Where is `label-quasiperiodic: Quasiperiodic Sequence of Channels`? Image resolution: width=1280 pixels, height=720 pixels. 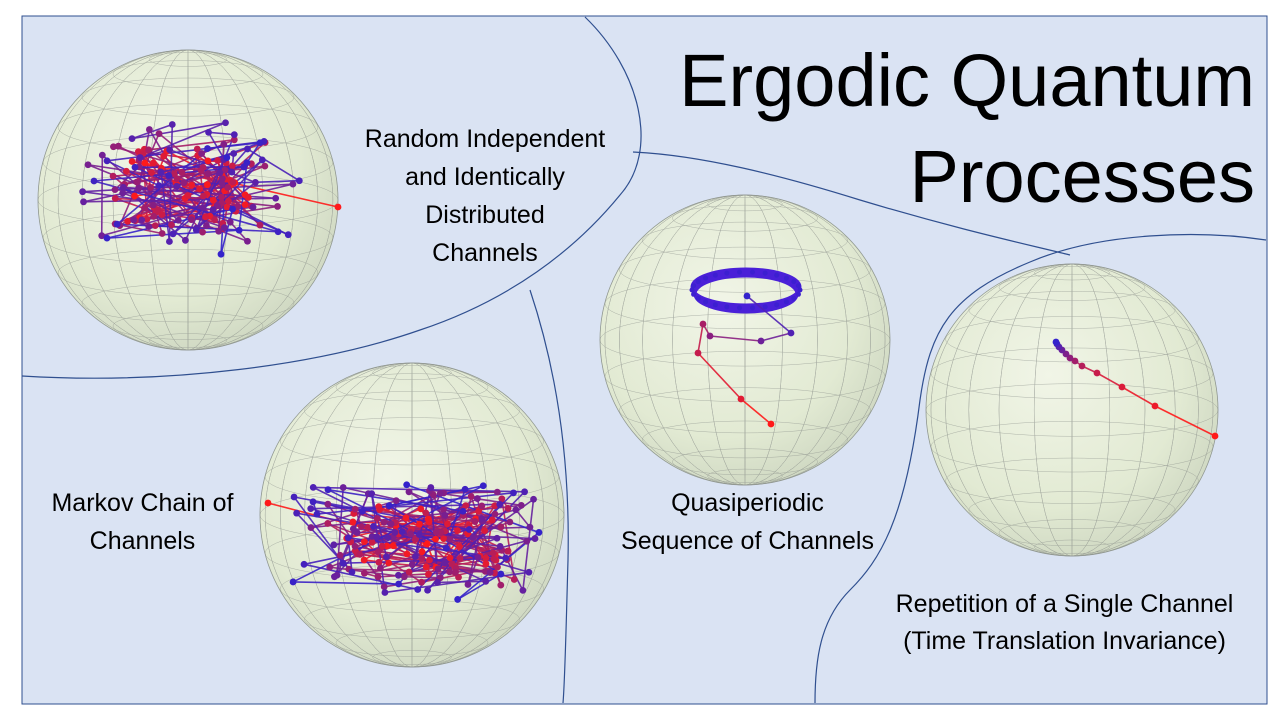 label-quasiperiodic: Quasiperiodic Sequence of Channels is located at coordinates (747, 522).